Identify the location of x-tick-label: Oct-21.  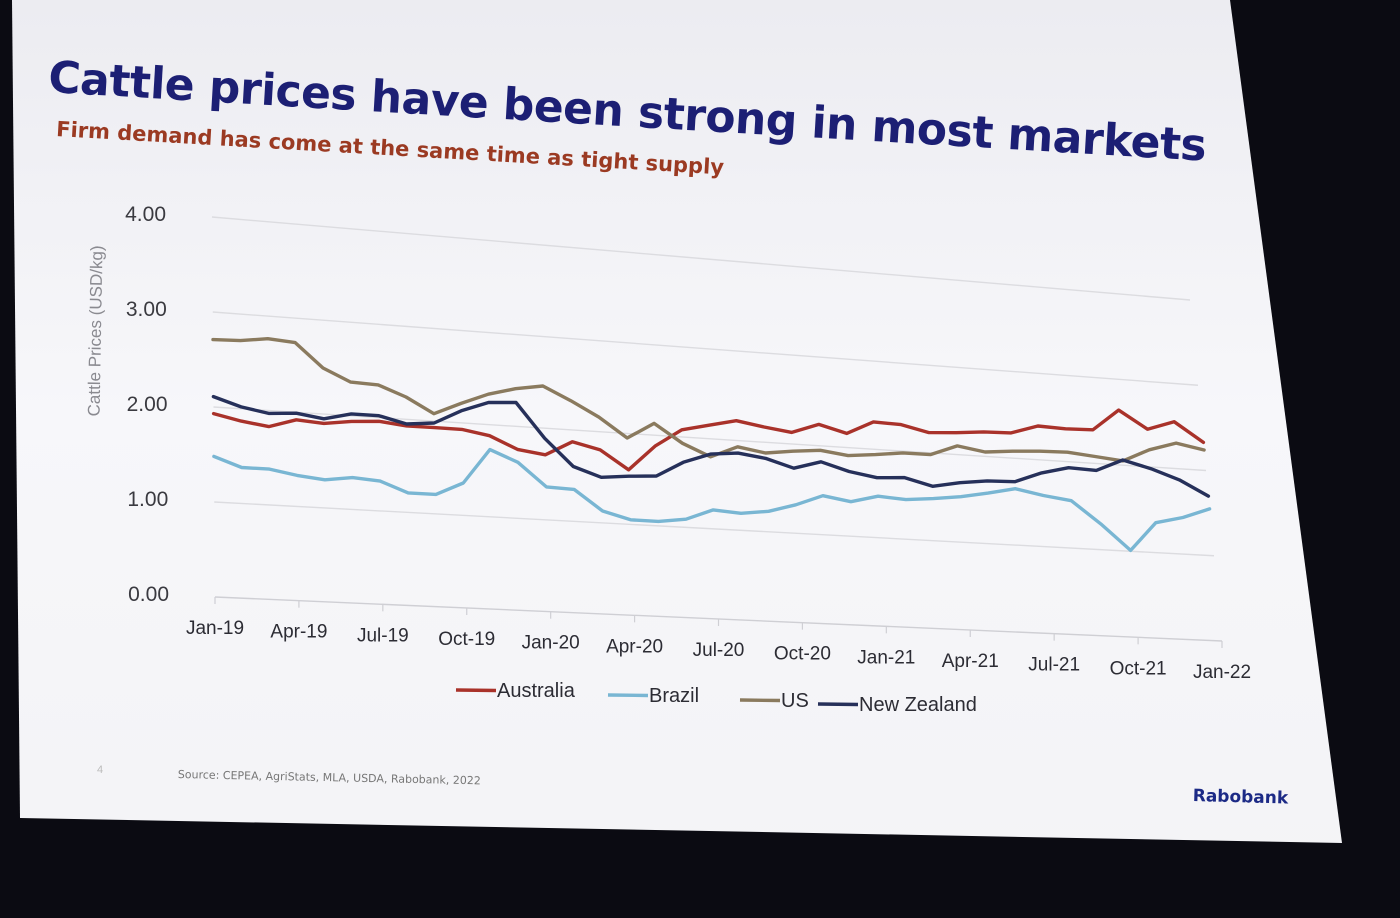
(1138, 668).